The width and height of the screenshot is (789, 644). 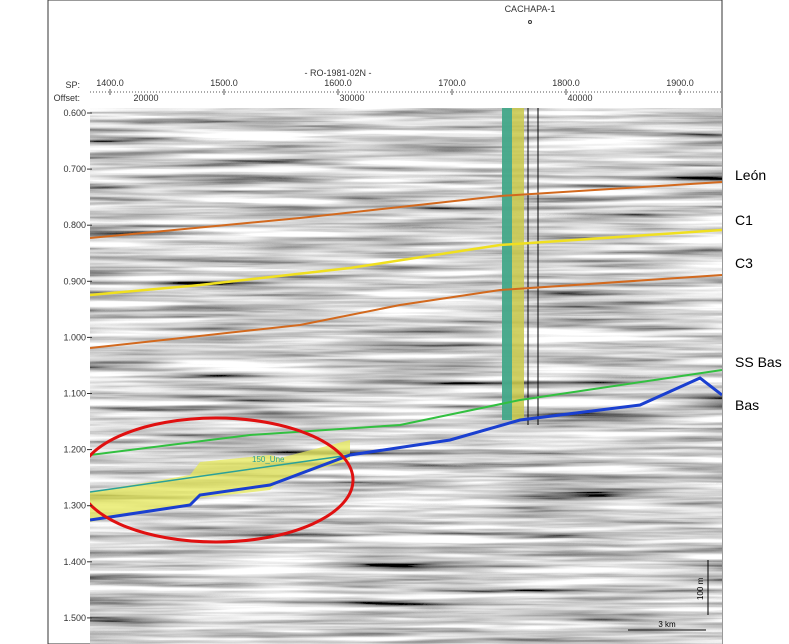 What do you see at coordinates (268, 459) in the screenshot?
I see `unit-label: 150_Une` at bounding box center [268, 459].